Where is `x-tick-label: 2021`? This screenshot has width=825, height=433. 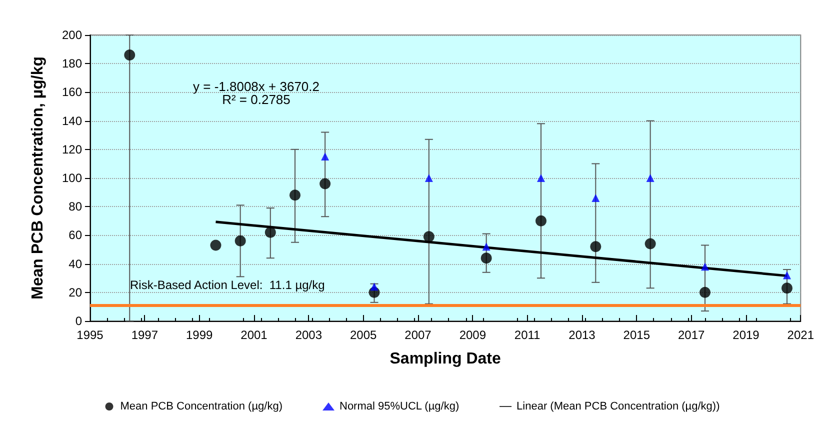
x-tick-label: 2021 is located at coordinates (800, 335).